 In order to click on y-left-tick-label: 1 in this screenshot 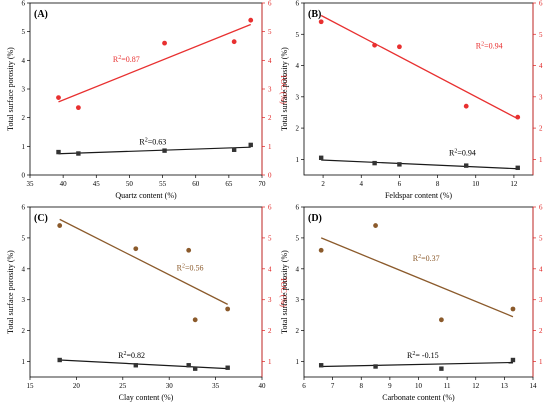, I will do `click(24, 147)`.